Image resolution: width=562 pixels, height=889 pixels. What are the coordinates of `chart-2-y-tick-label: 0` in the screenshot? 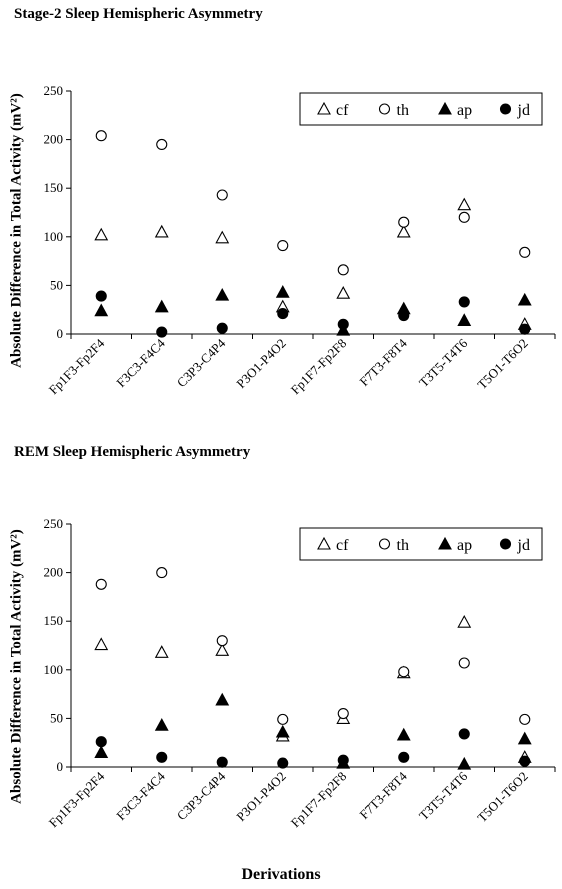 It's located at (60, 766).